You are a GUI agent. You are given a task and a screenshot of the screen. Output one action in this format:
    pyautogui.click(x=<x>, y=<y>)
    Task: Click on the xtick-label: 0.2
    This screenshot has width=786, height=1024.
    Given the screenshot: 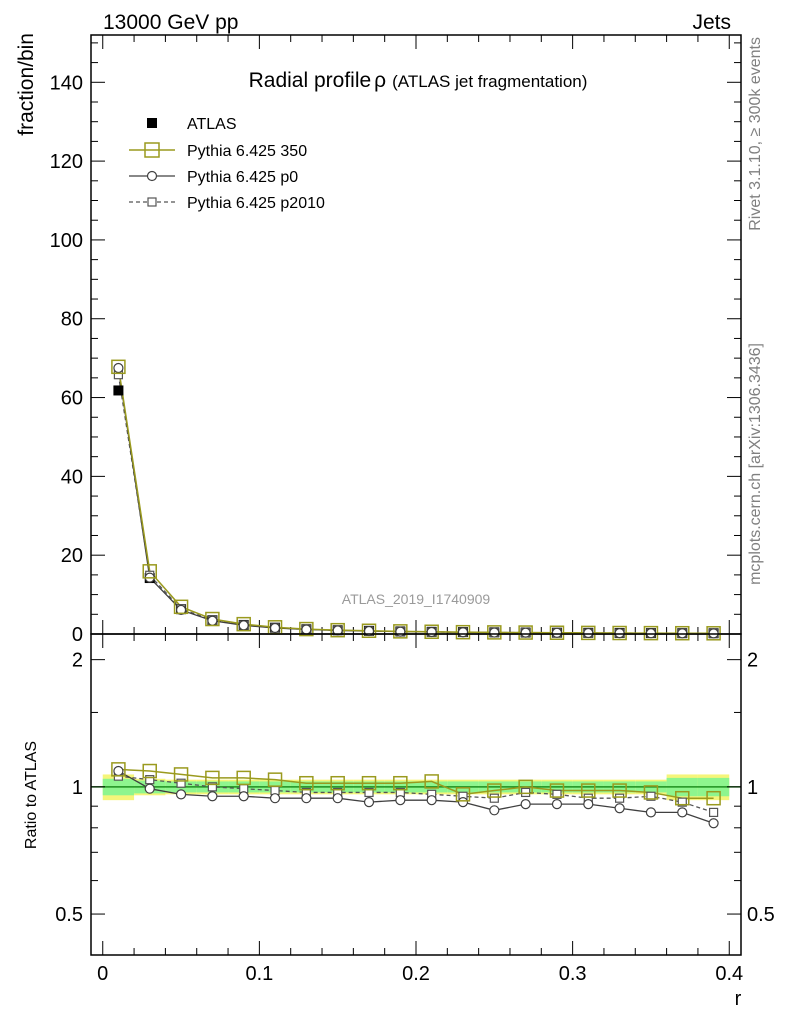 What is the action you would take?
    pyautogui.click(x=416, y=974)
    